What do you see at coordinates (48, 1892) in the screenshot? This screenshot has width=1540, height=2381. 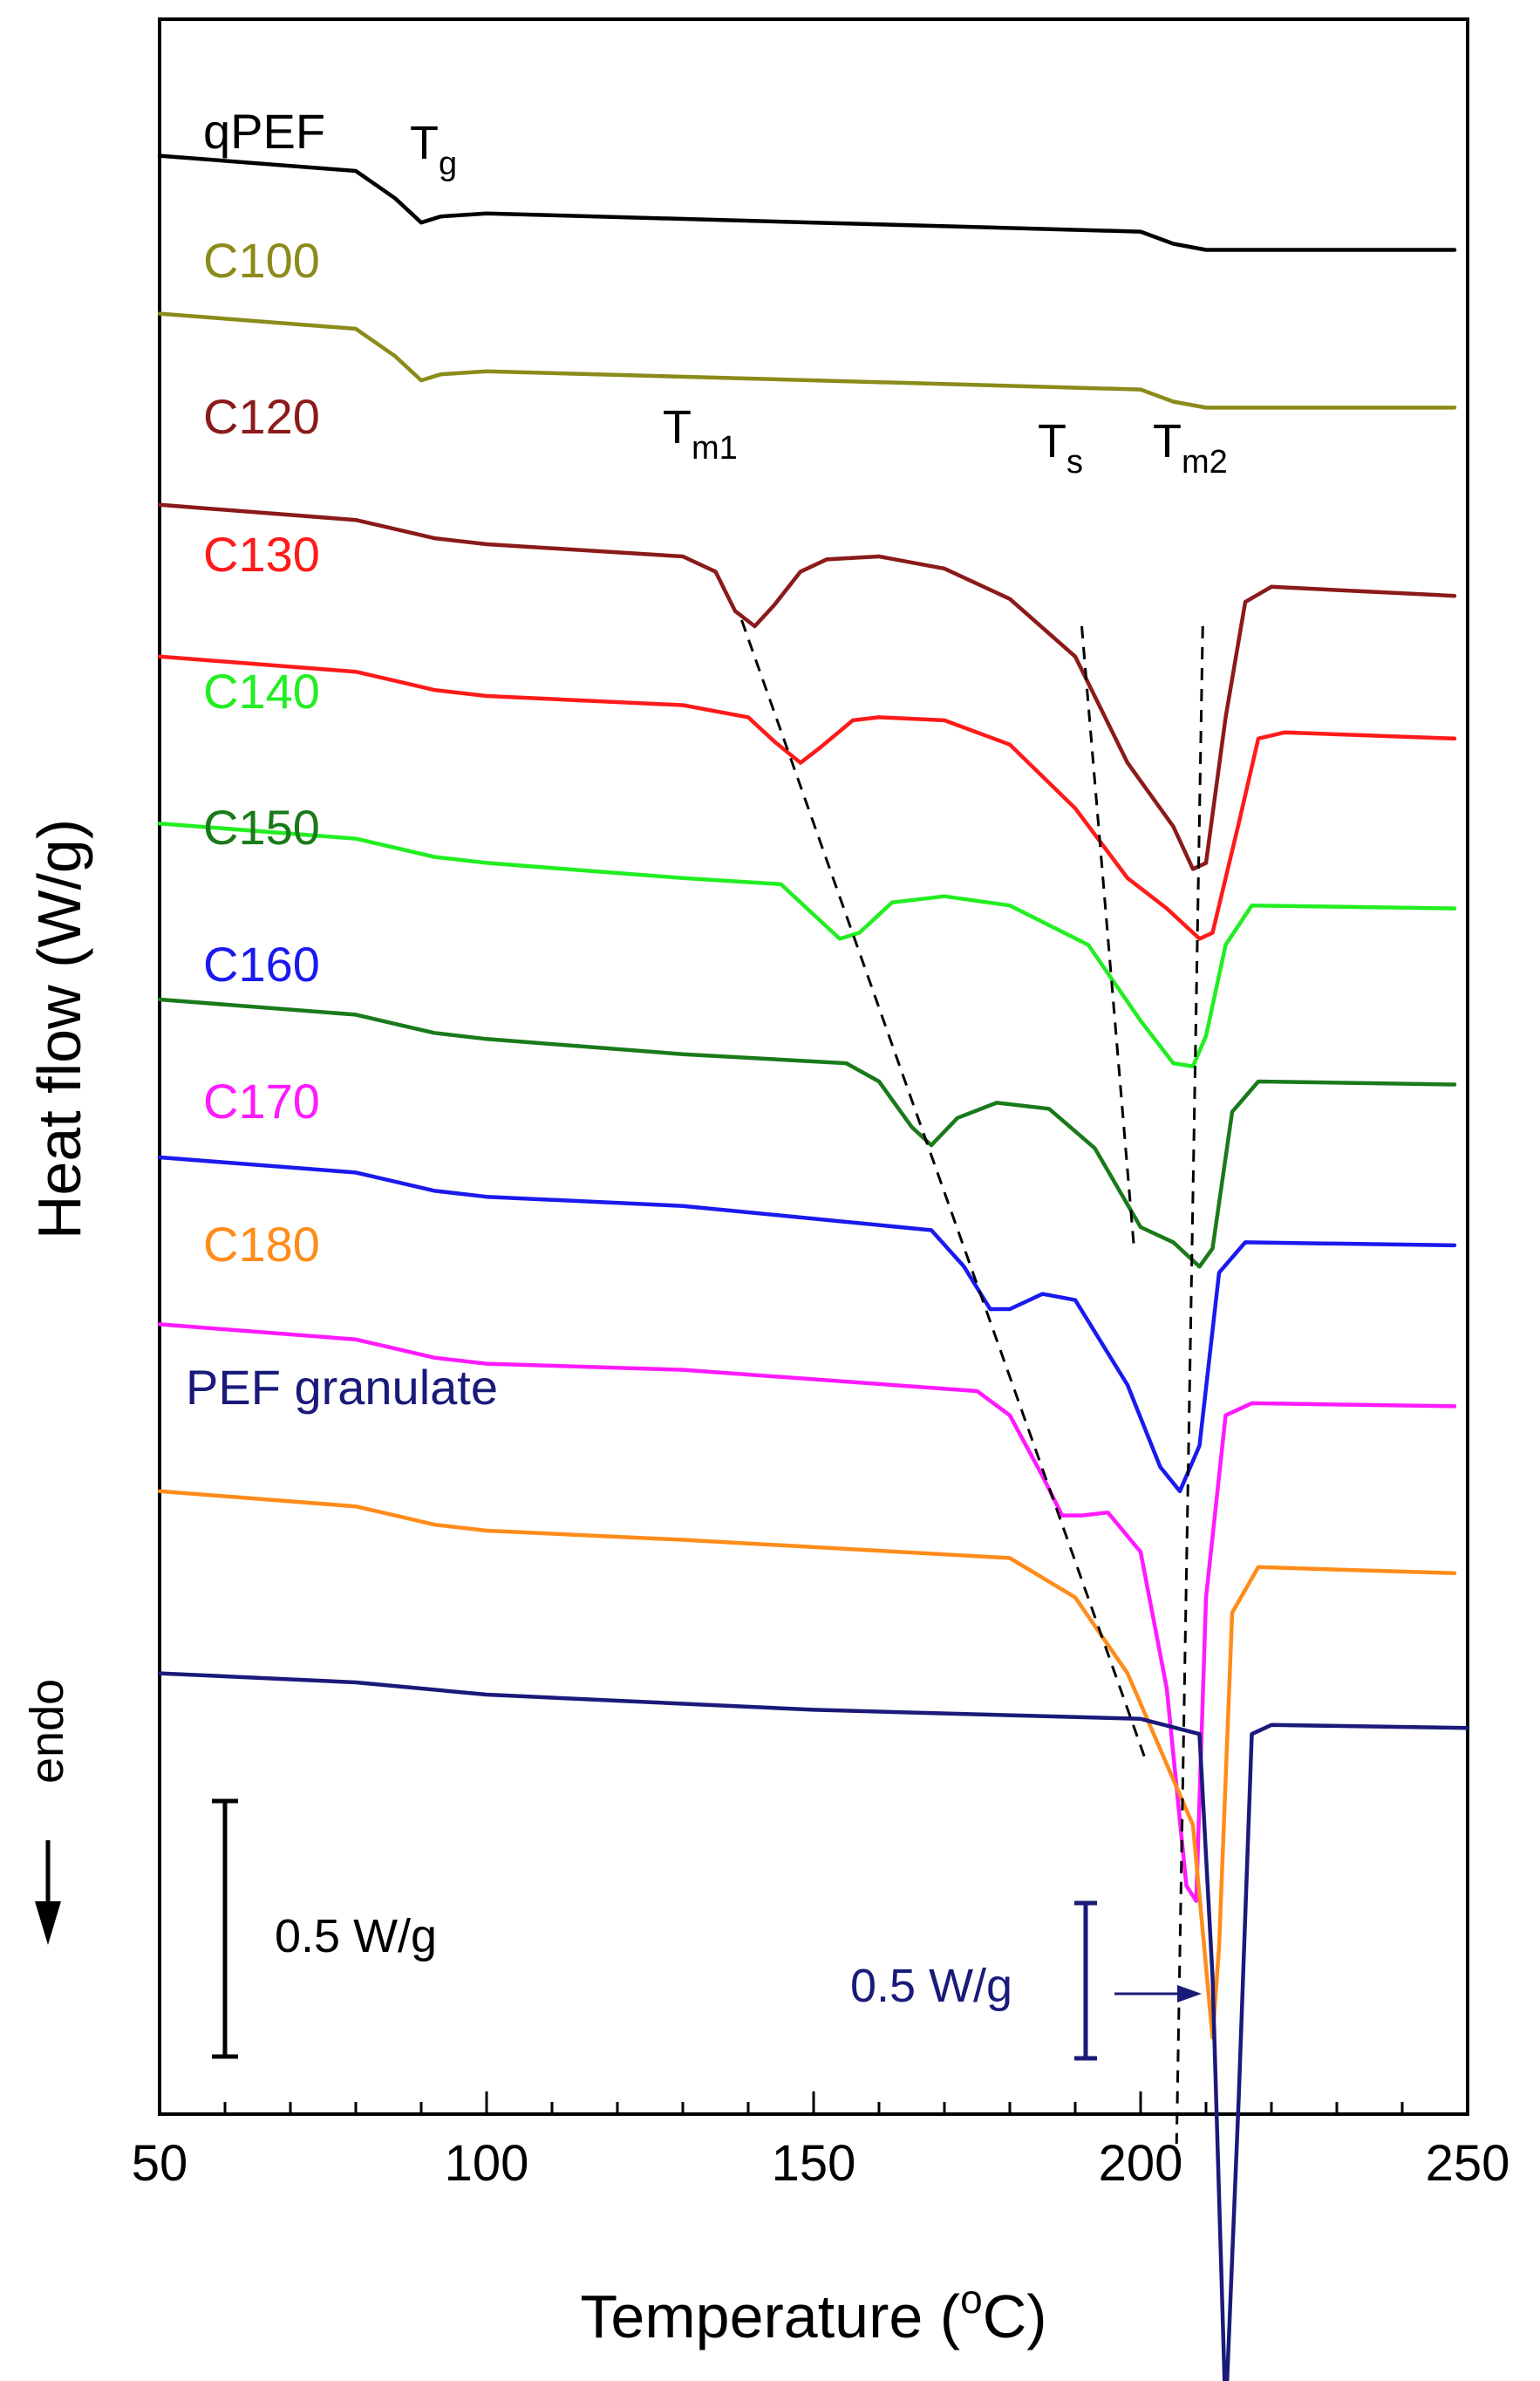 I see `endo-arrow` at bounding box center [48, 1892].